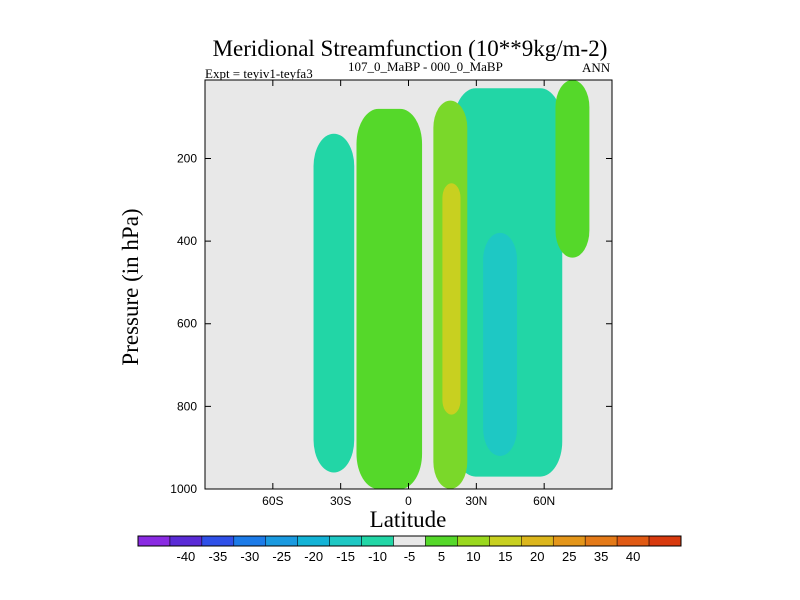 The width and height of the screenshot is (800, 600). I want to click on colorbar-label: 15, so click(505, 556).